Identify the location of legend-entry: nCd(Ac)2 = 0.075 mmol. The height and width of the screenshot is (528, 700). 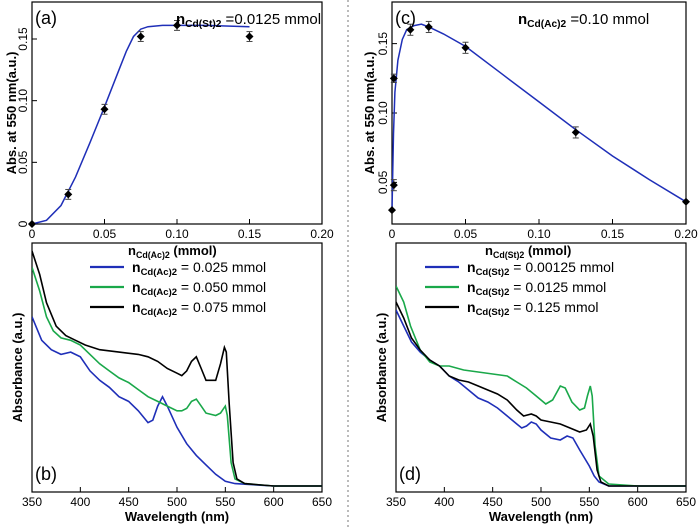
(199, 308).